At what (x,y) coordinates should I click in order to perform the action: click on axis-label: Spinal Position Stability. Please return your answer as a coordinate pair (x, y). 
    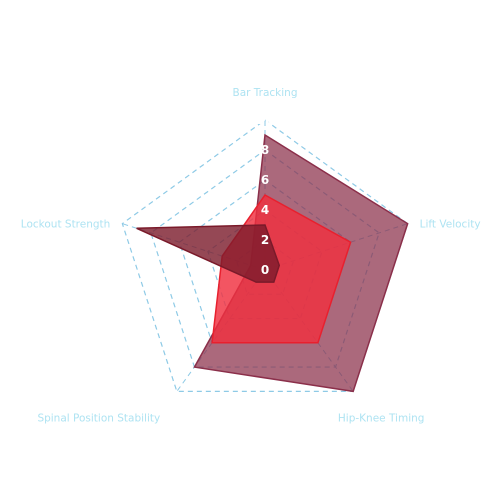
    Looking at the image, I should click on (98, 418).